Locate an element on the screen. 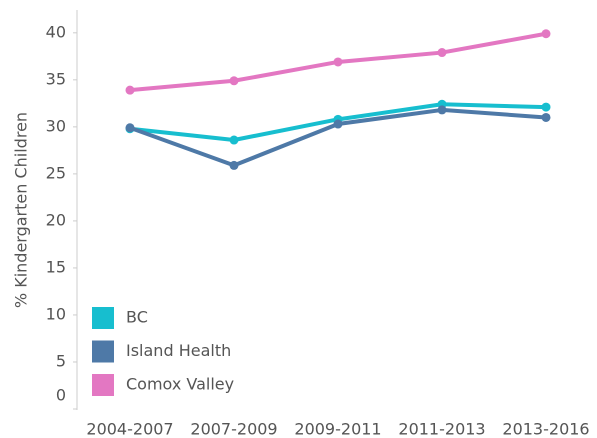  y-tick-label: 0 is located at coordinates (61, 395).